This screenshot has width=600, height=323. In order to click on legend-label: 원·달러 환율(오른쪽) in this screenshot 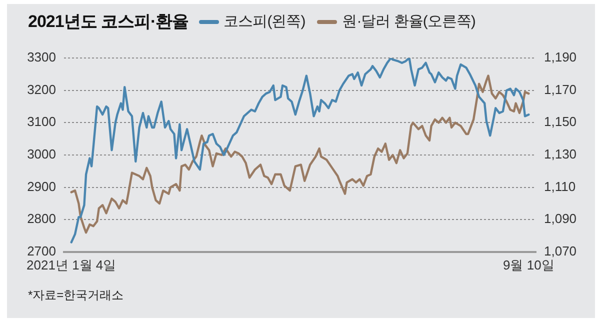, I will do `click(409, 21)`.